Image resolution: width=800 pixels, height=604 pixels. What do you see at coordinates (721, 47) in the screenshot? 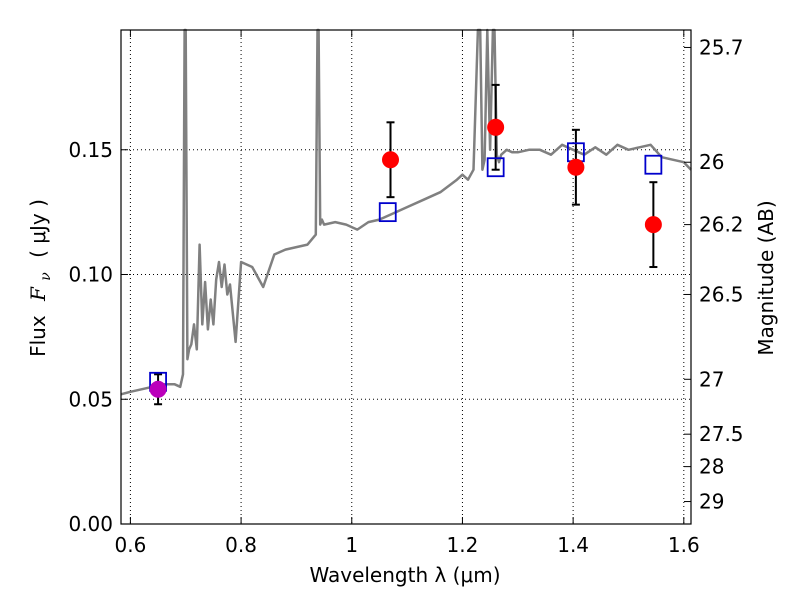
I see `right-tick-label: 25.7` at bounding box center [721, 47].